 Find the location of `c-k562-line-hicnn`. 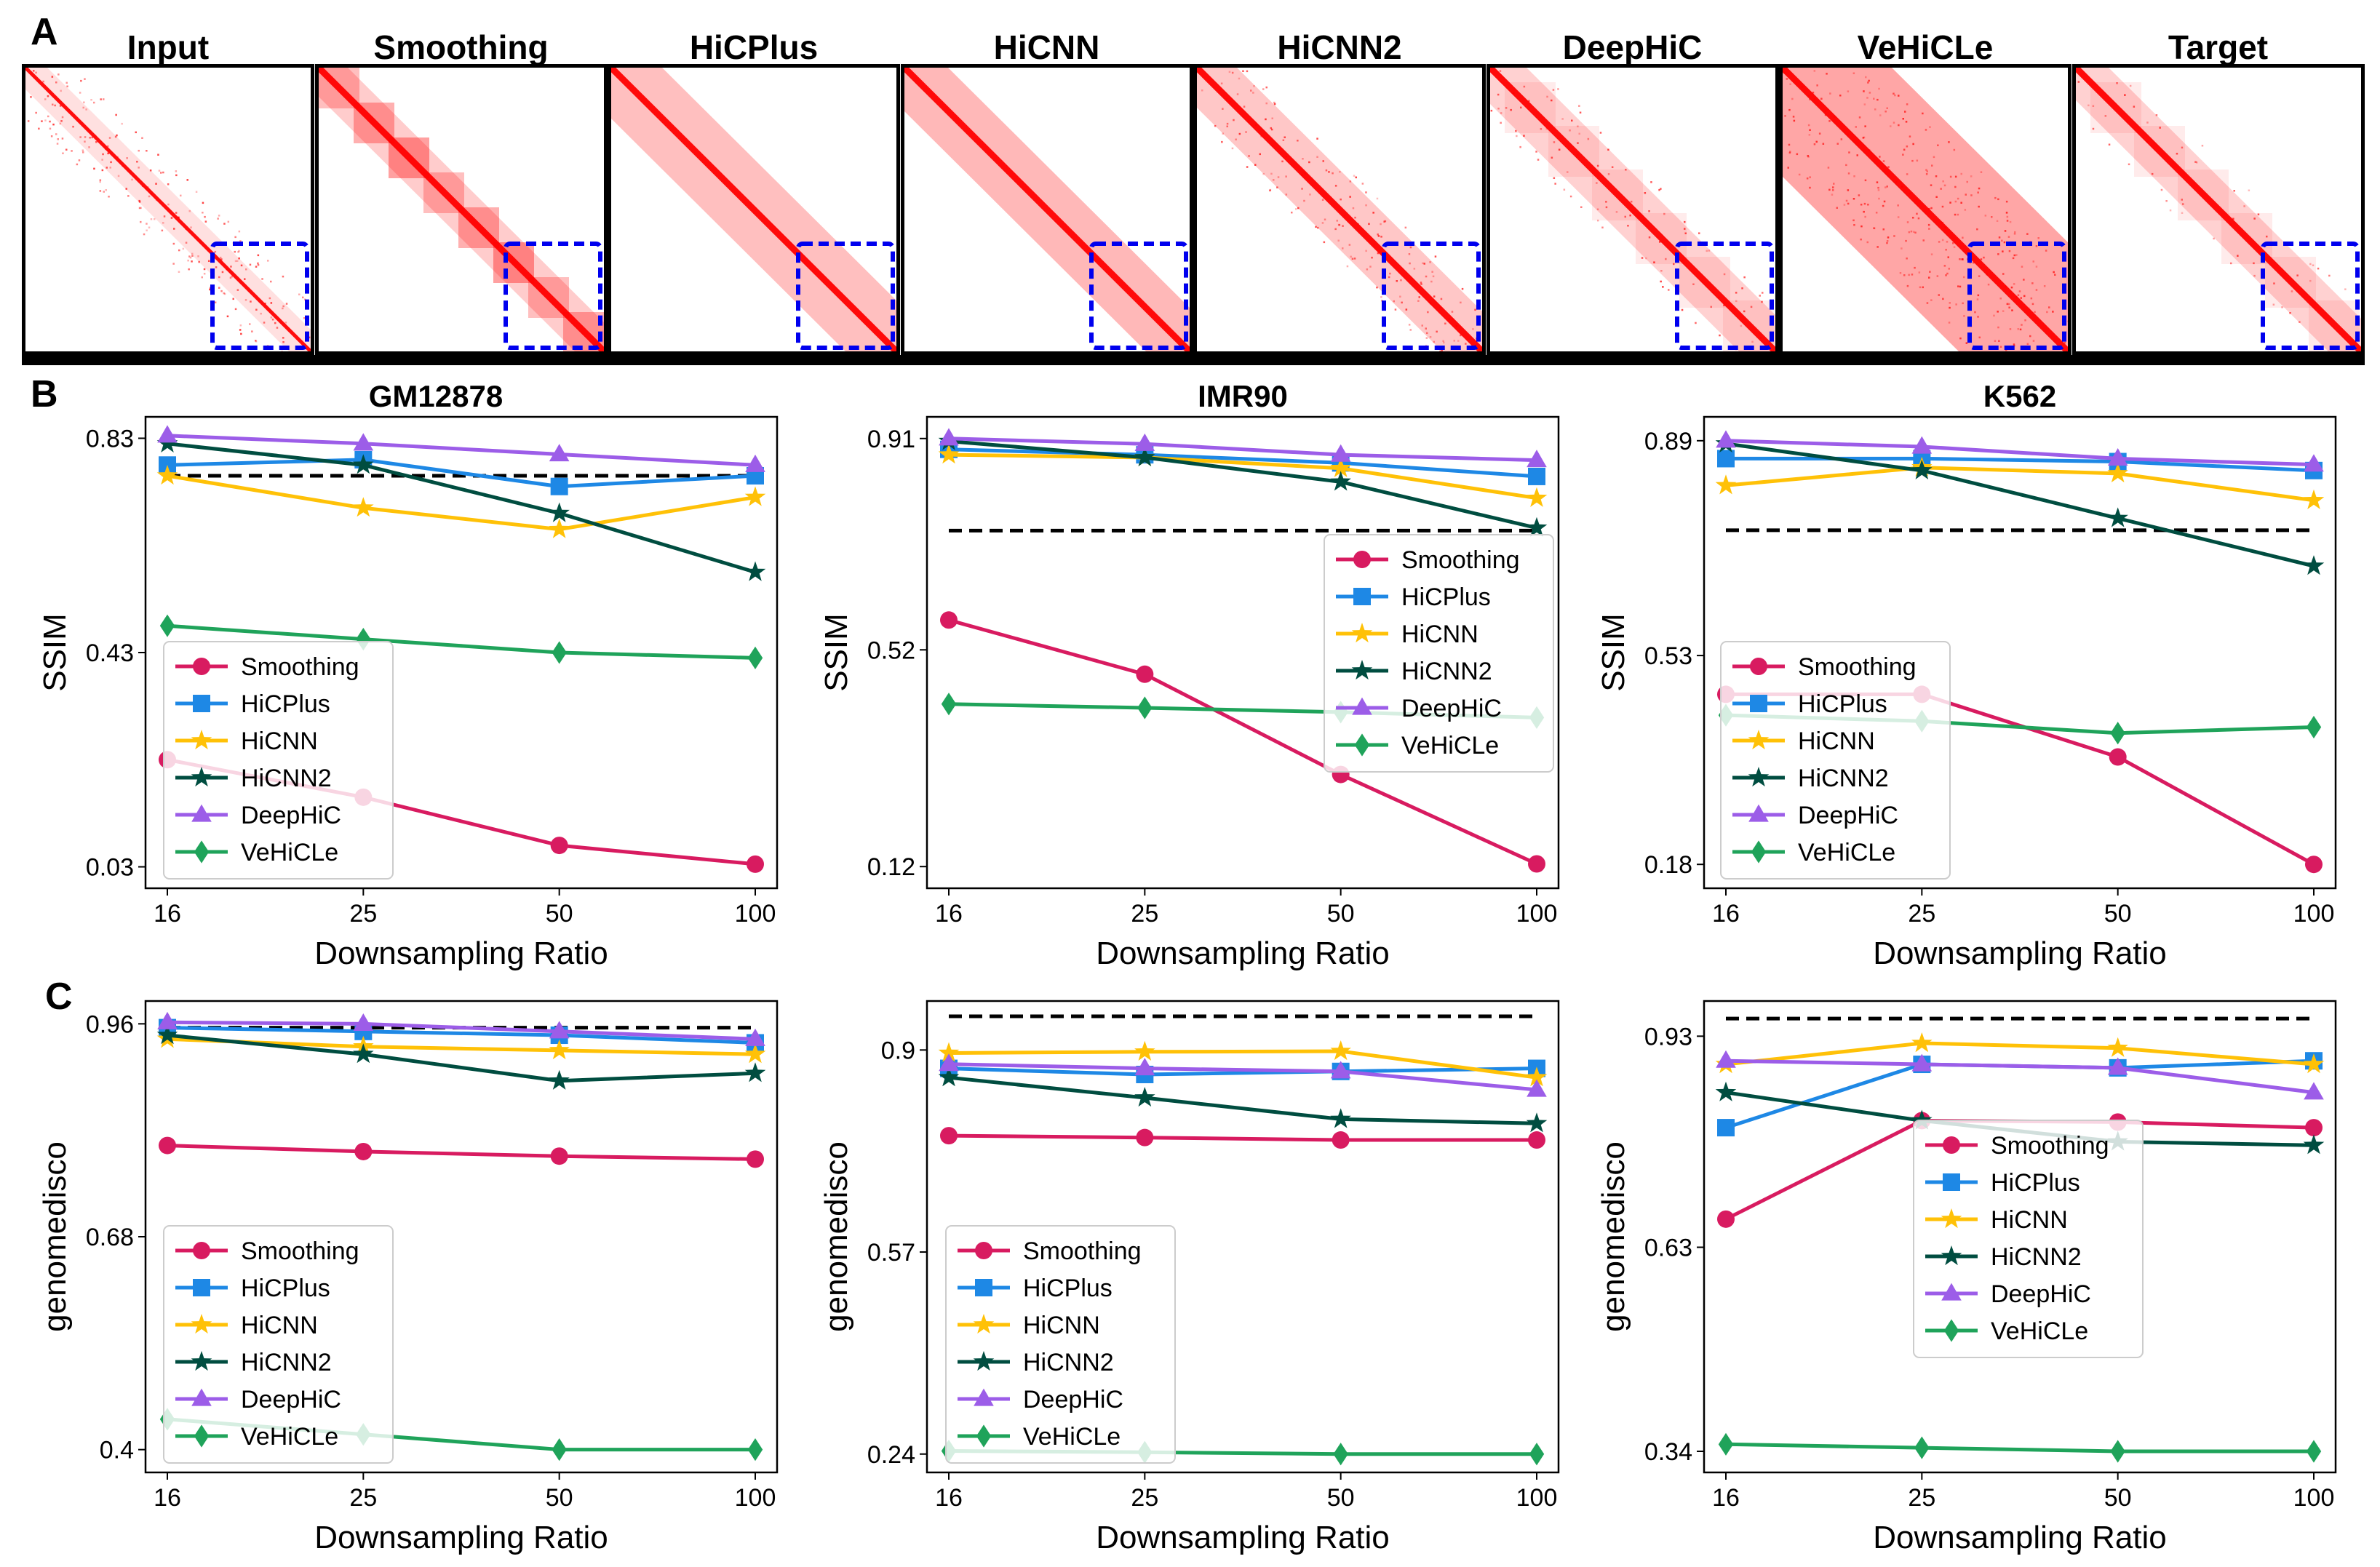

c-k562-line-hicnn is located at coordinates (2020, 1053).